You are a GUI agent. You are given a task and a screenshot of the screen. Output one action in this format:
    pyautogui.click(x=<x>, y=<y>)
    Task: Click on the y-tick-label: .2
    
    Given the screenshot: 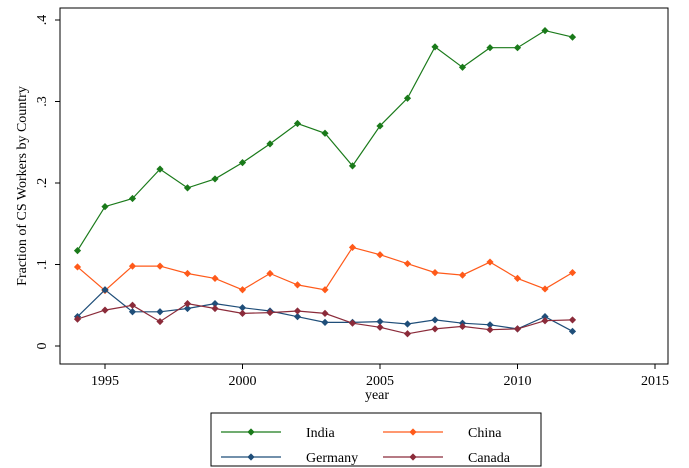 What is the action you would take?
    pyautogui.click(x=42, y=183)
    